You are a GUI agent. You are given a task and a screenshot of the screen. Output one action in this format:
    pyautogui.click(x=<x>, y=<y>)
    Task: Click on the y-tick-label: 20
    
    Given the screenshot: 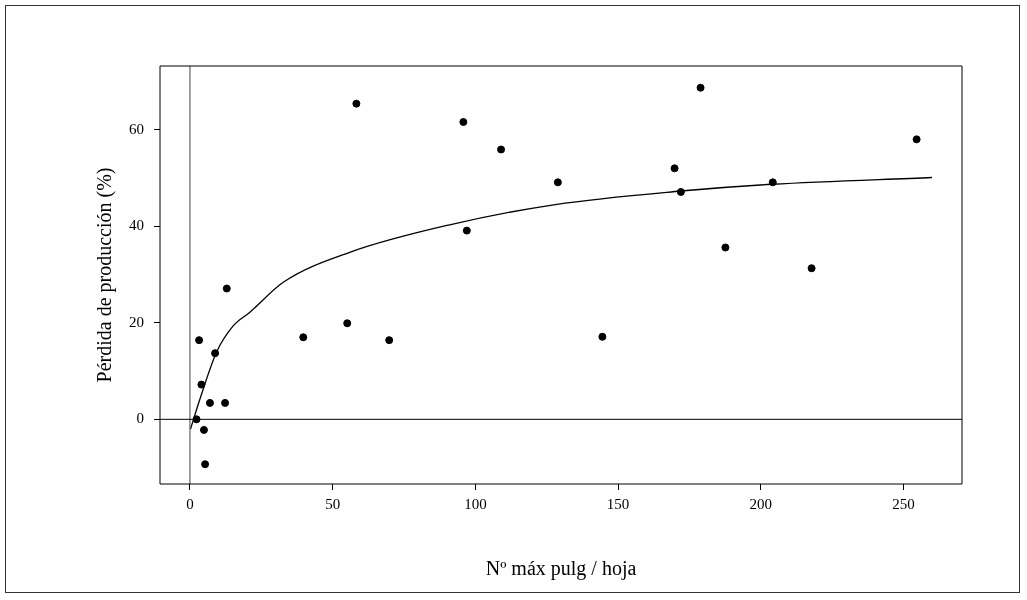 What is the action you would take?
    pyautogui.click(x=136, y=321)
    